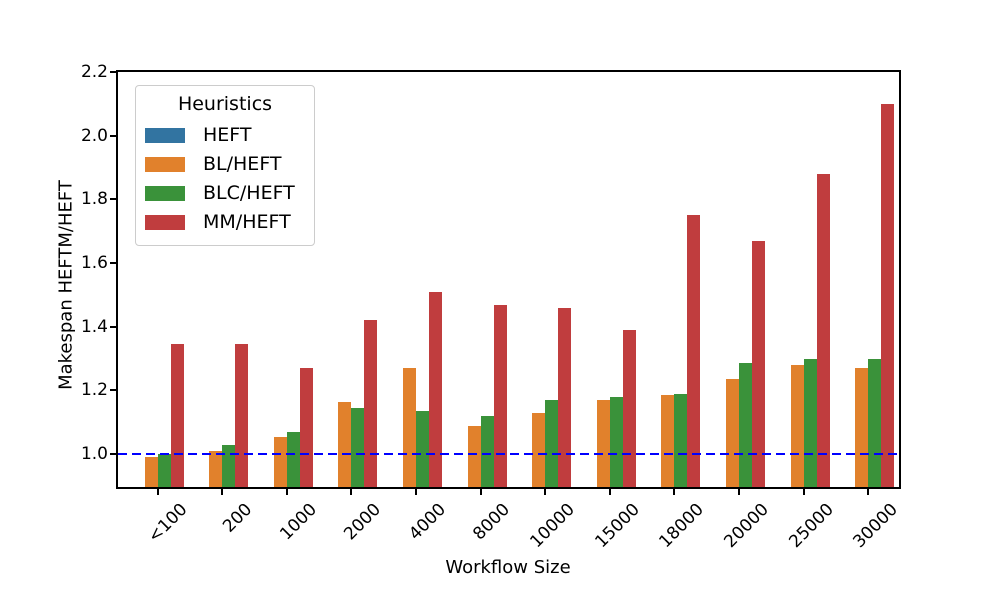 The image size is (1000, 600). What do you see at coordinates (227, 135) in the screenshot?
I see `legend-item-label: HEFT` at bounding box center [227, 135].